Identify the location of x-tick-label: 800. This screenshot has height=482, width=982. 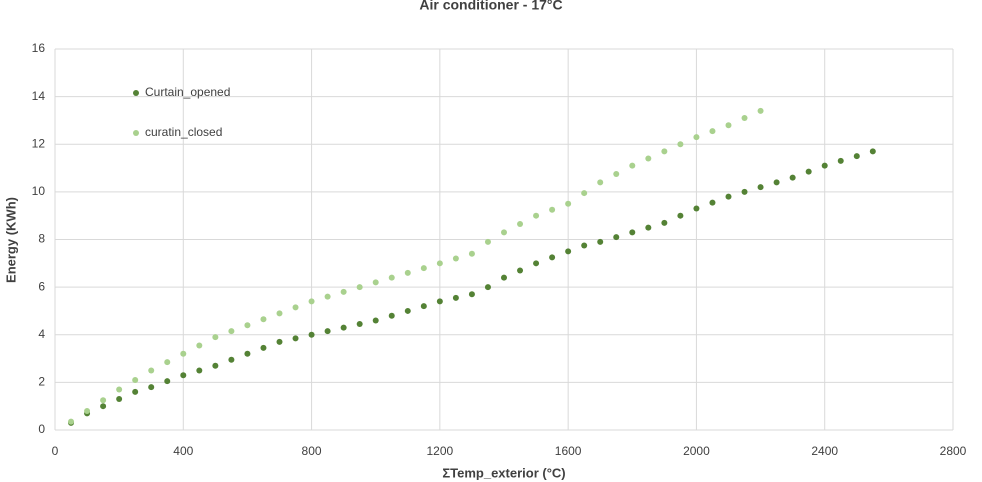
(312, 451).